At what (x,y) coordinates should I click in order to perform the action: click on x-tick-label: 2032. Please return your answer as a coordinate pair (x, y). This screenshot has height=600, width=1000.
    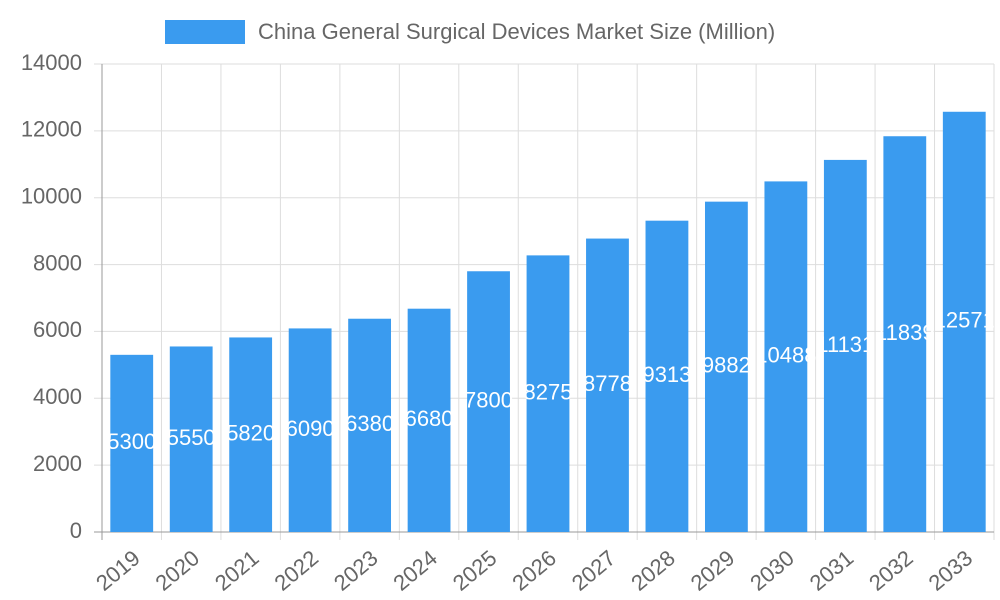
    Looking at the image, I should click on (891, 570).